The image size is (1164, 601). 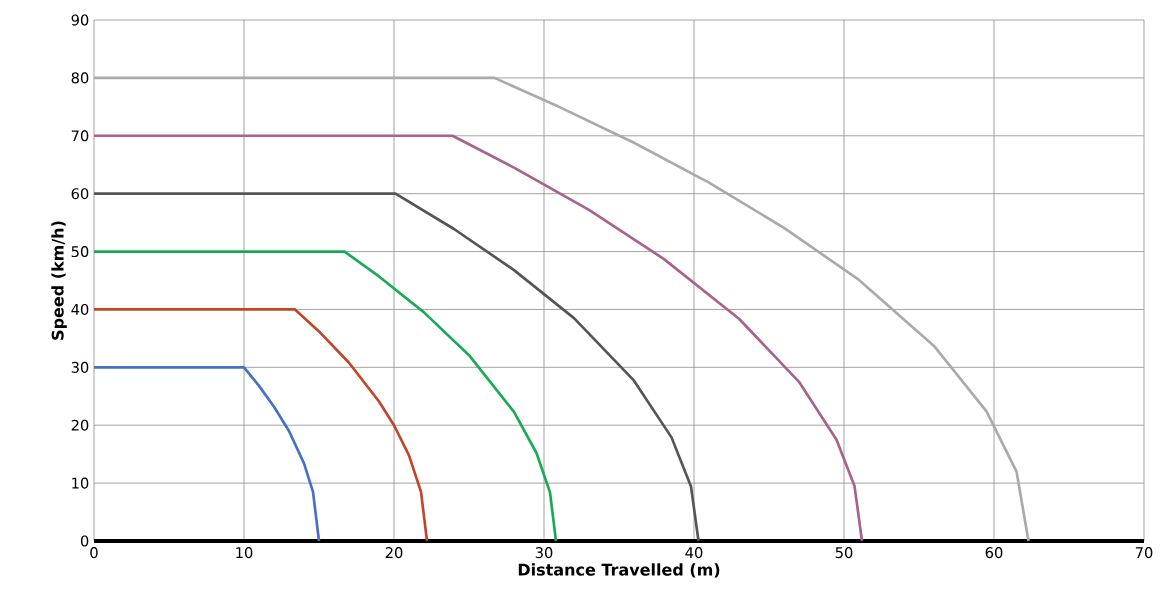 What do you see at coordinates (994, 553) in the screenshot?
I see `x-tick-label: 60` at bounding box center [994, 553].